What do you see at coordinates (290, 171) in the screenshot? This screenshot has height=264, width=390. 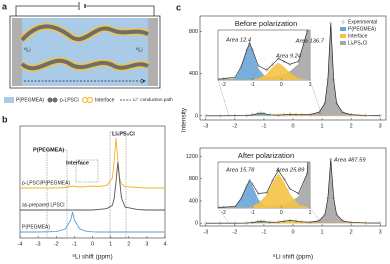 I see `annotation: Area 25.89` at bounding box center [290, 171].